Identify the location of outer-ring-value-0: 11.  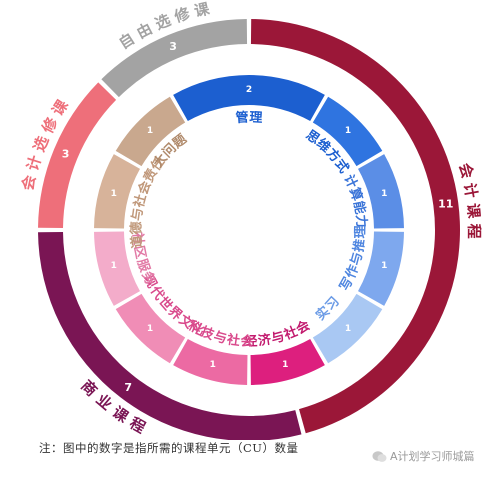
(445, 204).